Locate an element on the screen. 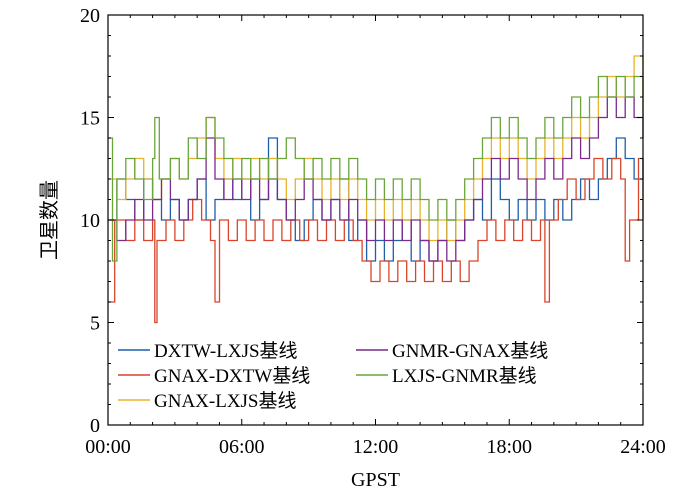  legend-label: LXJS-GNMR基线 is located at coordinates (464, 376).